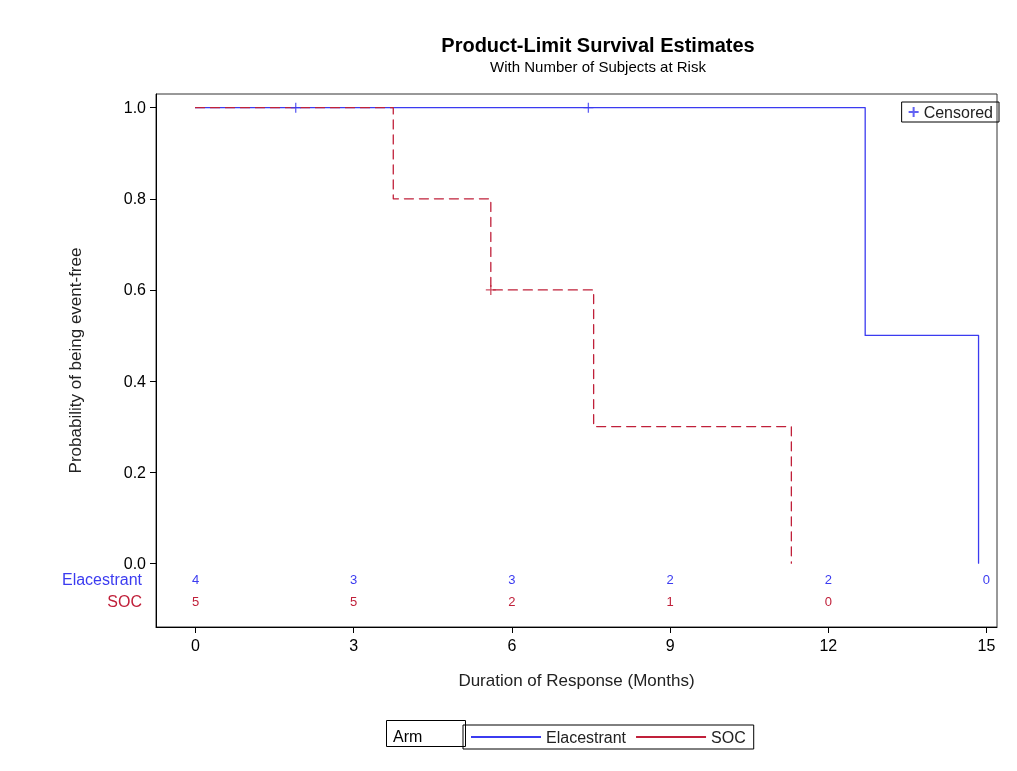 This screenshot has height=771, width=1017. I want to click on legend-title: Arm, so click(408, 736).